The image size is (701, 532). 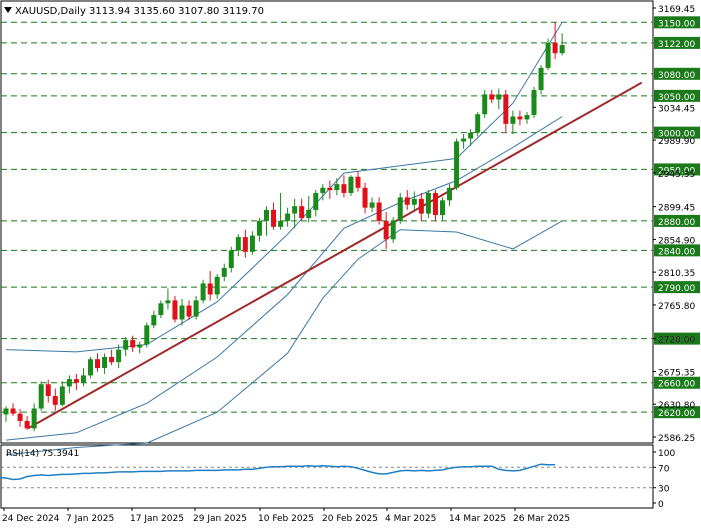 What do you see at coordinates (676, 439) in the screenshot?
I see `price-tick-label: 2586.25` at bounding box center [676, 439].